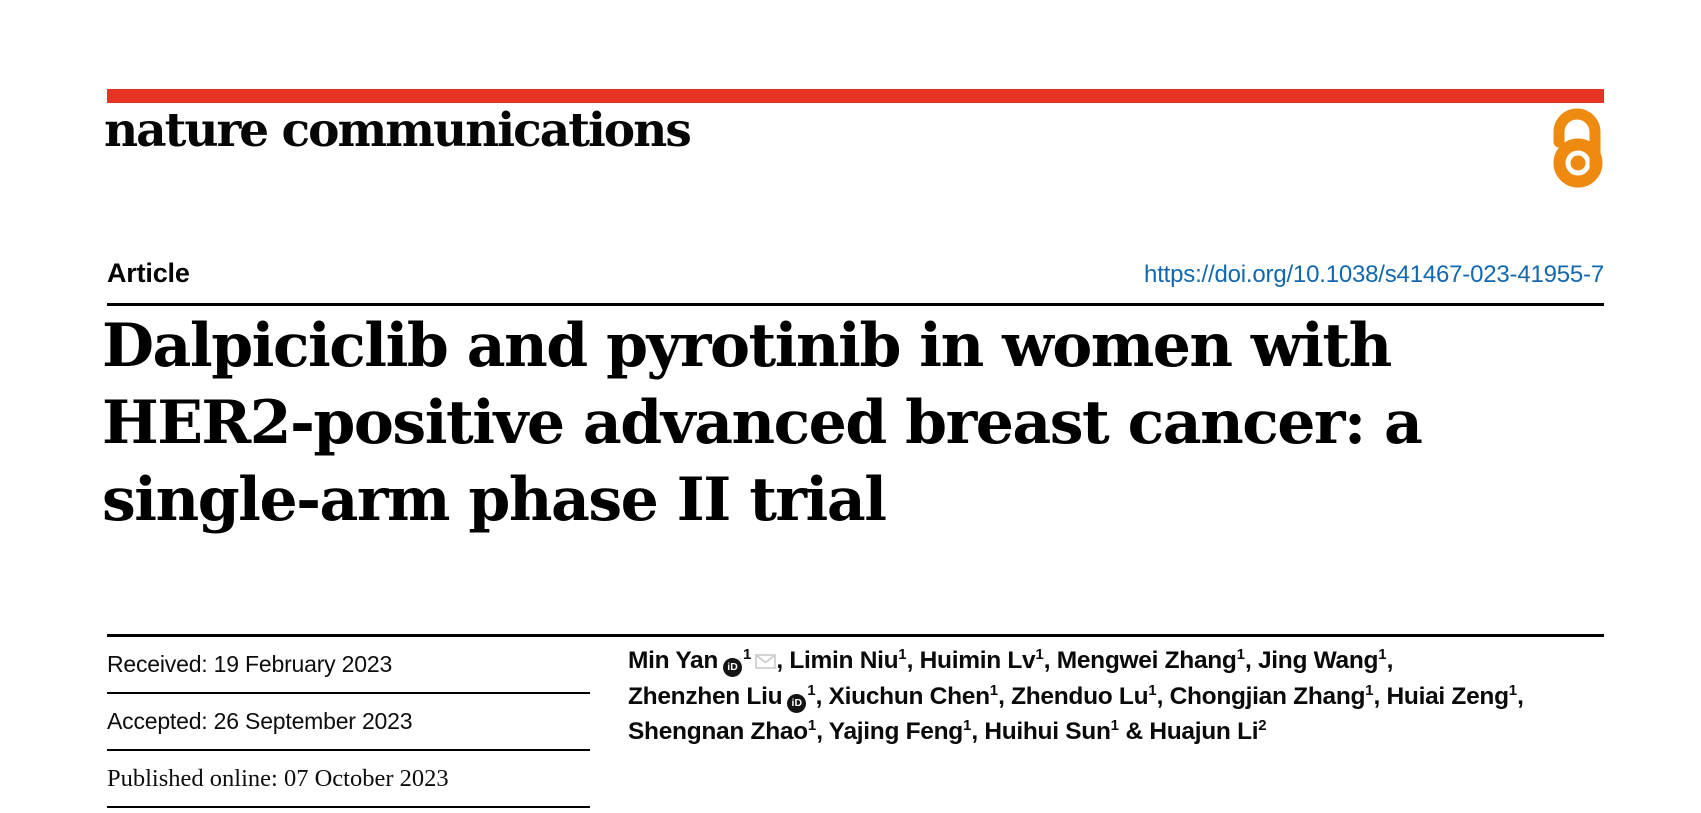  What do you see at coordinates (855, 304) in the screenshot?
I see `divider-under-article-label` at bounding box center [855, 304].